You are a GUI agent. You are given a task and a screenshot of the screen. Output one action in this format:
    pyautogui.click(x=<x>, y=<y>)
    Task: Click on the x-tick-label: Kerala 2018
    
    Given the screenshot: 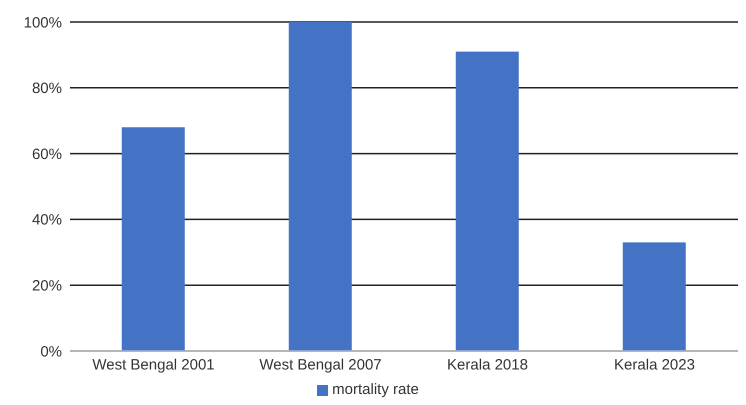 What is the action you would take?
    pyautogui.click(x=487, y=365)
    